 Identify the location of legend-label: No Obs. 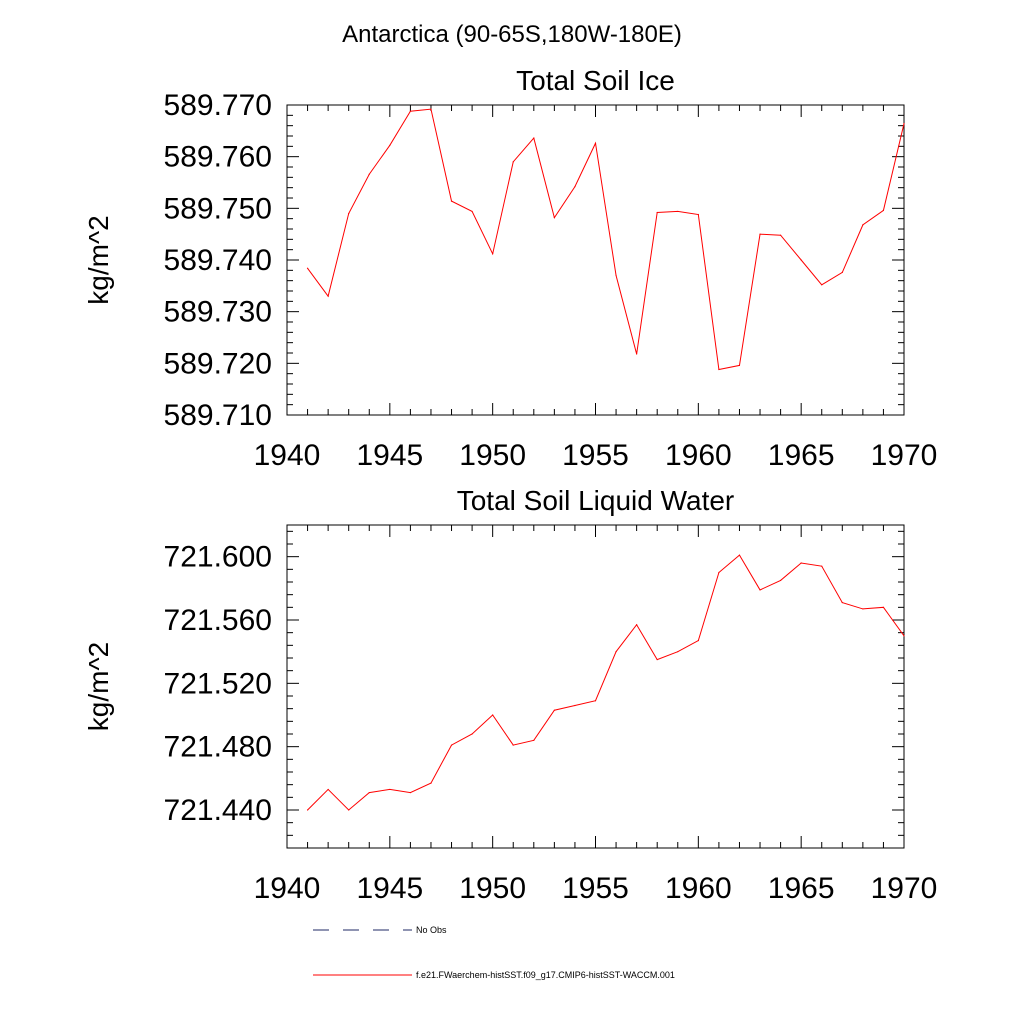
(431, 930).